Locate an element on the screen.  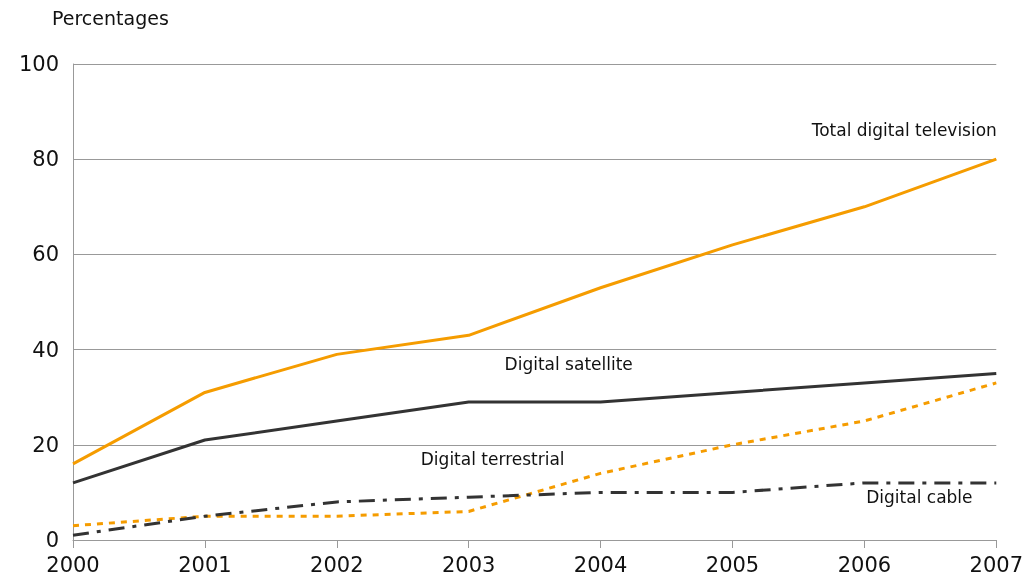
x-tick-label: 2000 is located at coordinates (73, 564).